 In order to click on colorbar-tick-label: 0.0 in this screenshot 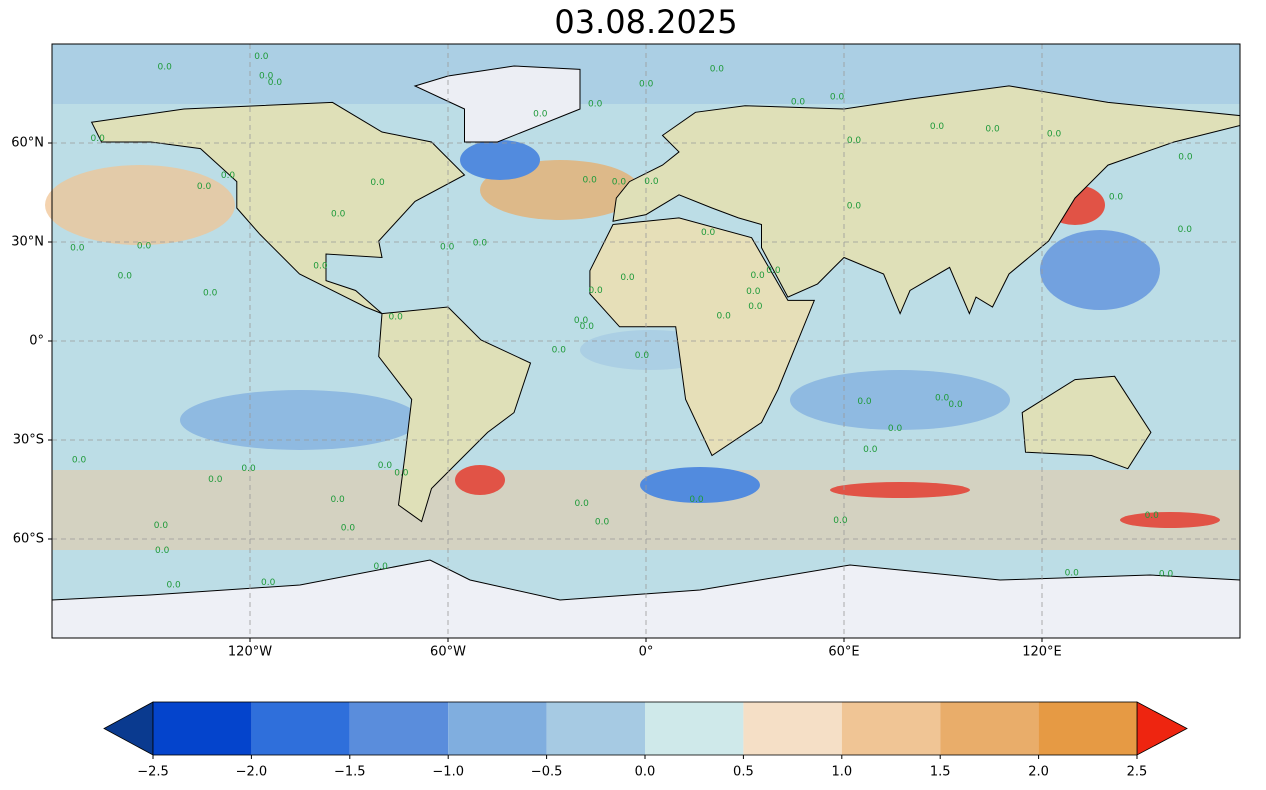, I will do `click(645, 772)`.